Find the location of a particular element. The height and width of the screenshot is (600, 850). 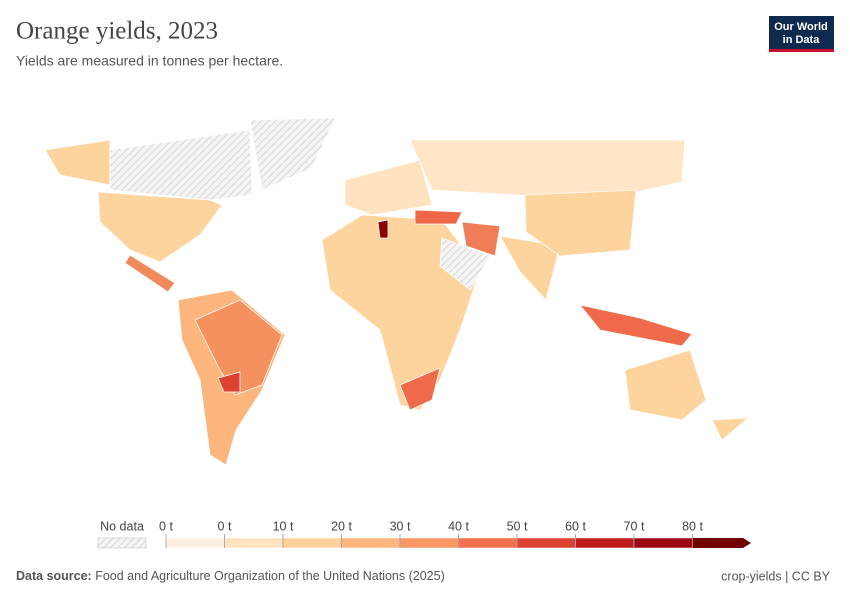

logo: Our World in Data is located at coordinates (801, 34).